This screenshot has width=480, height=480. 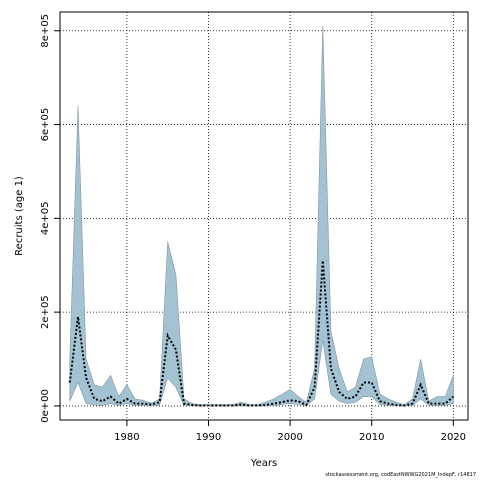 What do you see at coordinates (19, 216) in the screenshot?
I see `y-axis-title: Recruits (age 1)` at bounding box center [19, 216].